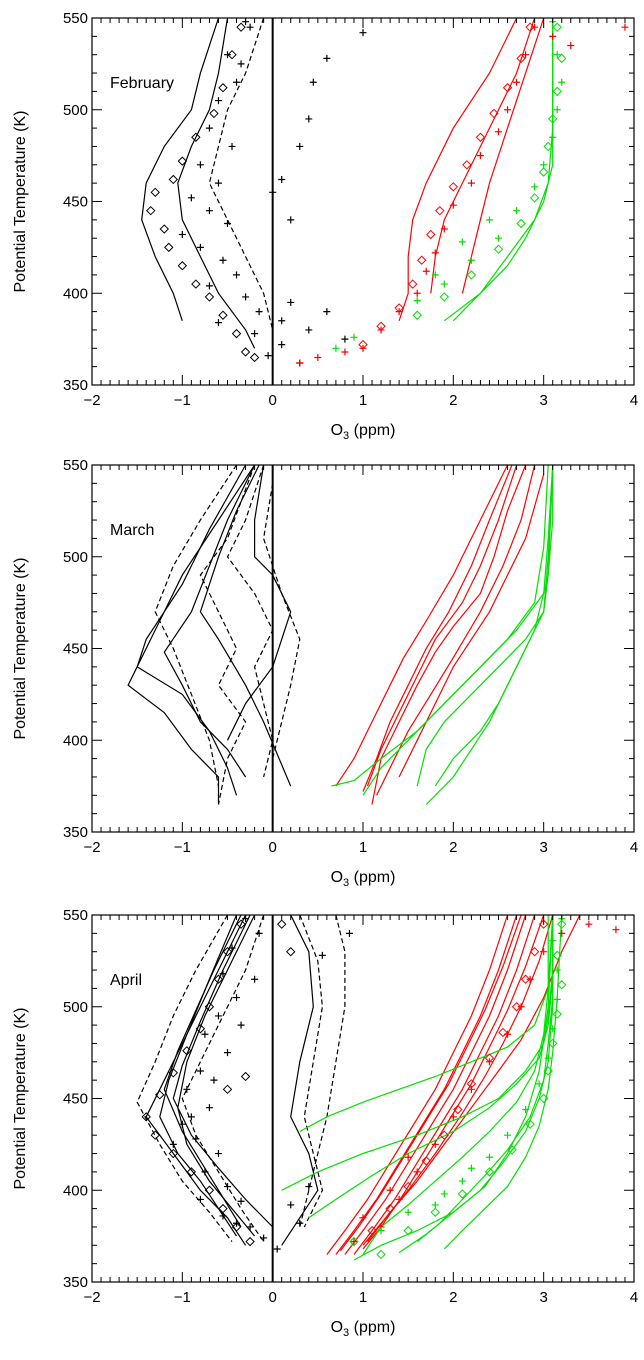 The width and height of the screenshot is (644, 1360). I want to click on p1-xtick-label: 3, so click(543, 847).